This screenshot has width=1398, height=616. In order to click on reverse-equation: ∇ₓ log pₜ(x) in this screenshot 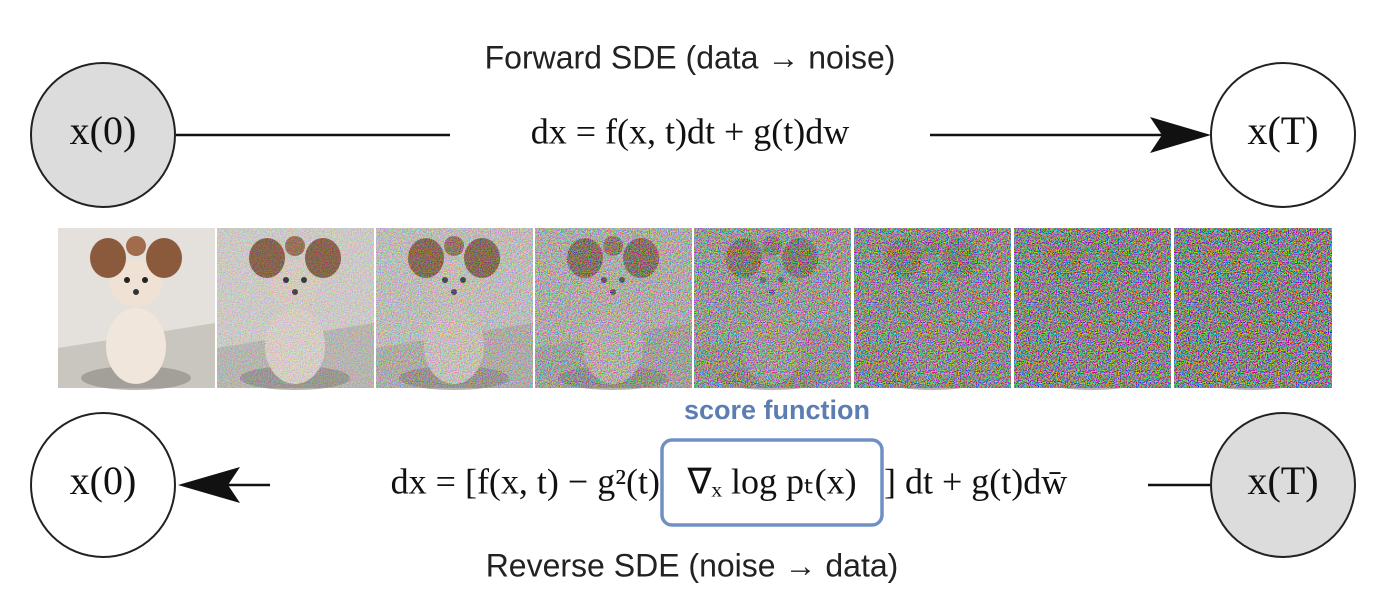, I will do `click(771, 481)`.